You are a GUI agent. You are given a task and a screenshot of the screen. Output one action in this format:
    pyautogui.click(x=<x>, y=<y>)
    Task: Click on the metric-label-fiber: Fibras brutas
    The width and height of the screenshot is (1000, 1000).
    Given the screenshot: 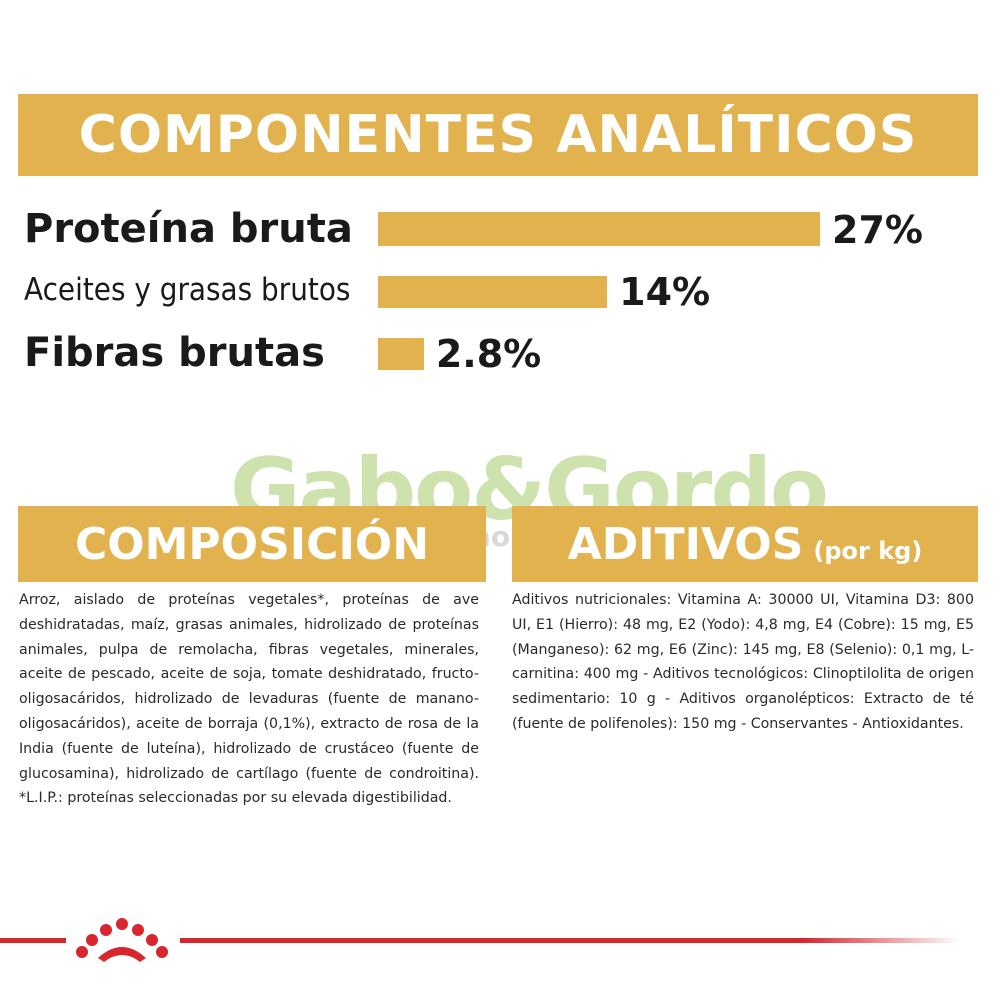 What is the action you would take?
    pyautogui.click(x=174, y=353)
    